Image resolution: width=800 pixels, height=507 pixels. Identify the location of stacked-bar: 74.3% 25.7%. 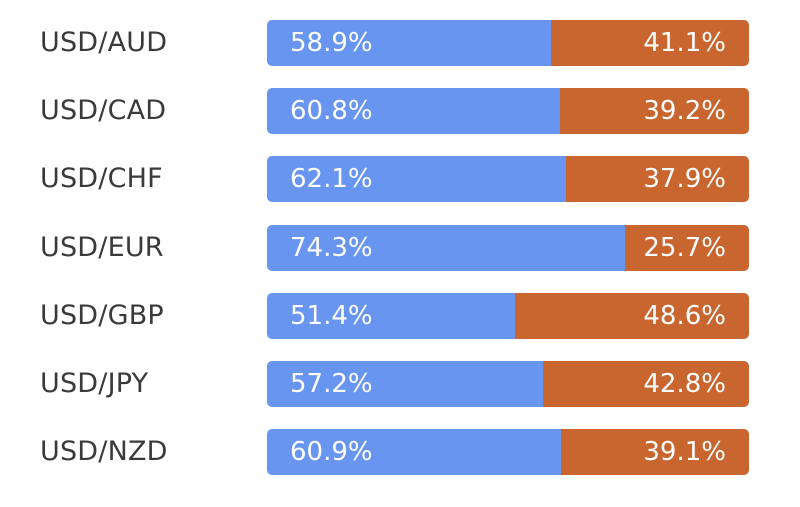
(508, 247).